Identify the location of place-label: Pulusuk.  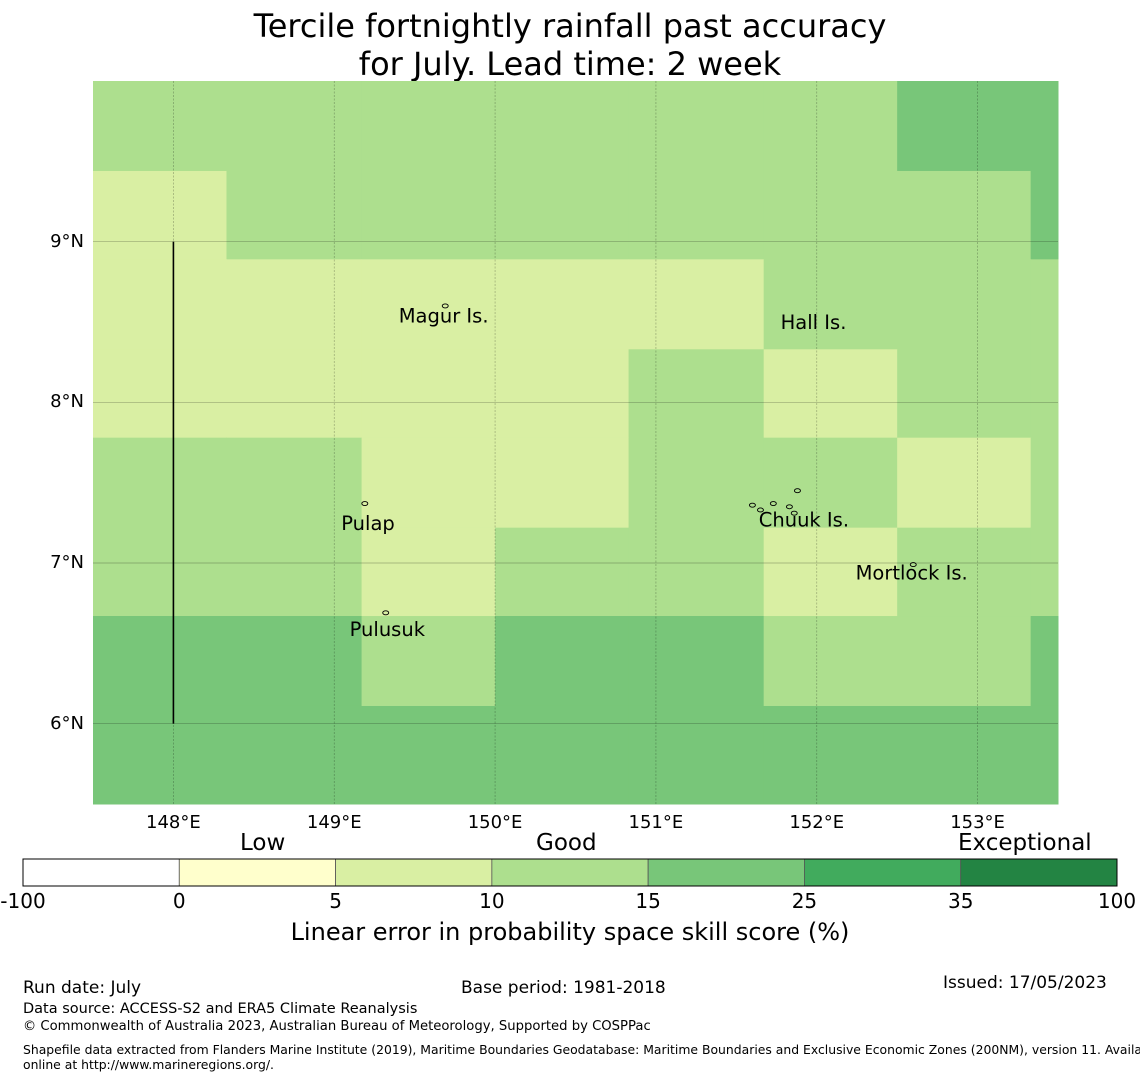
(388, 629).